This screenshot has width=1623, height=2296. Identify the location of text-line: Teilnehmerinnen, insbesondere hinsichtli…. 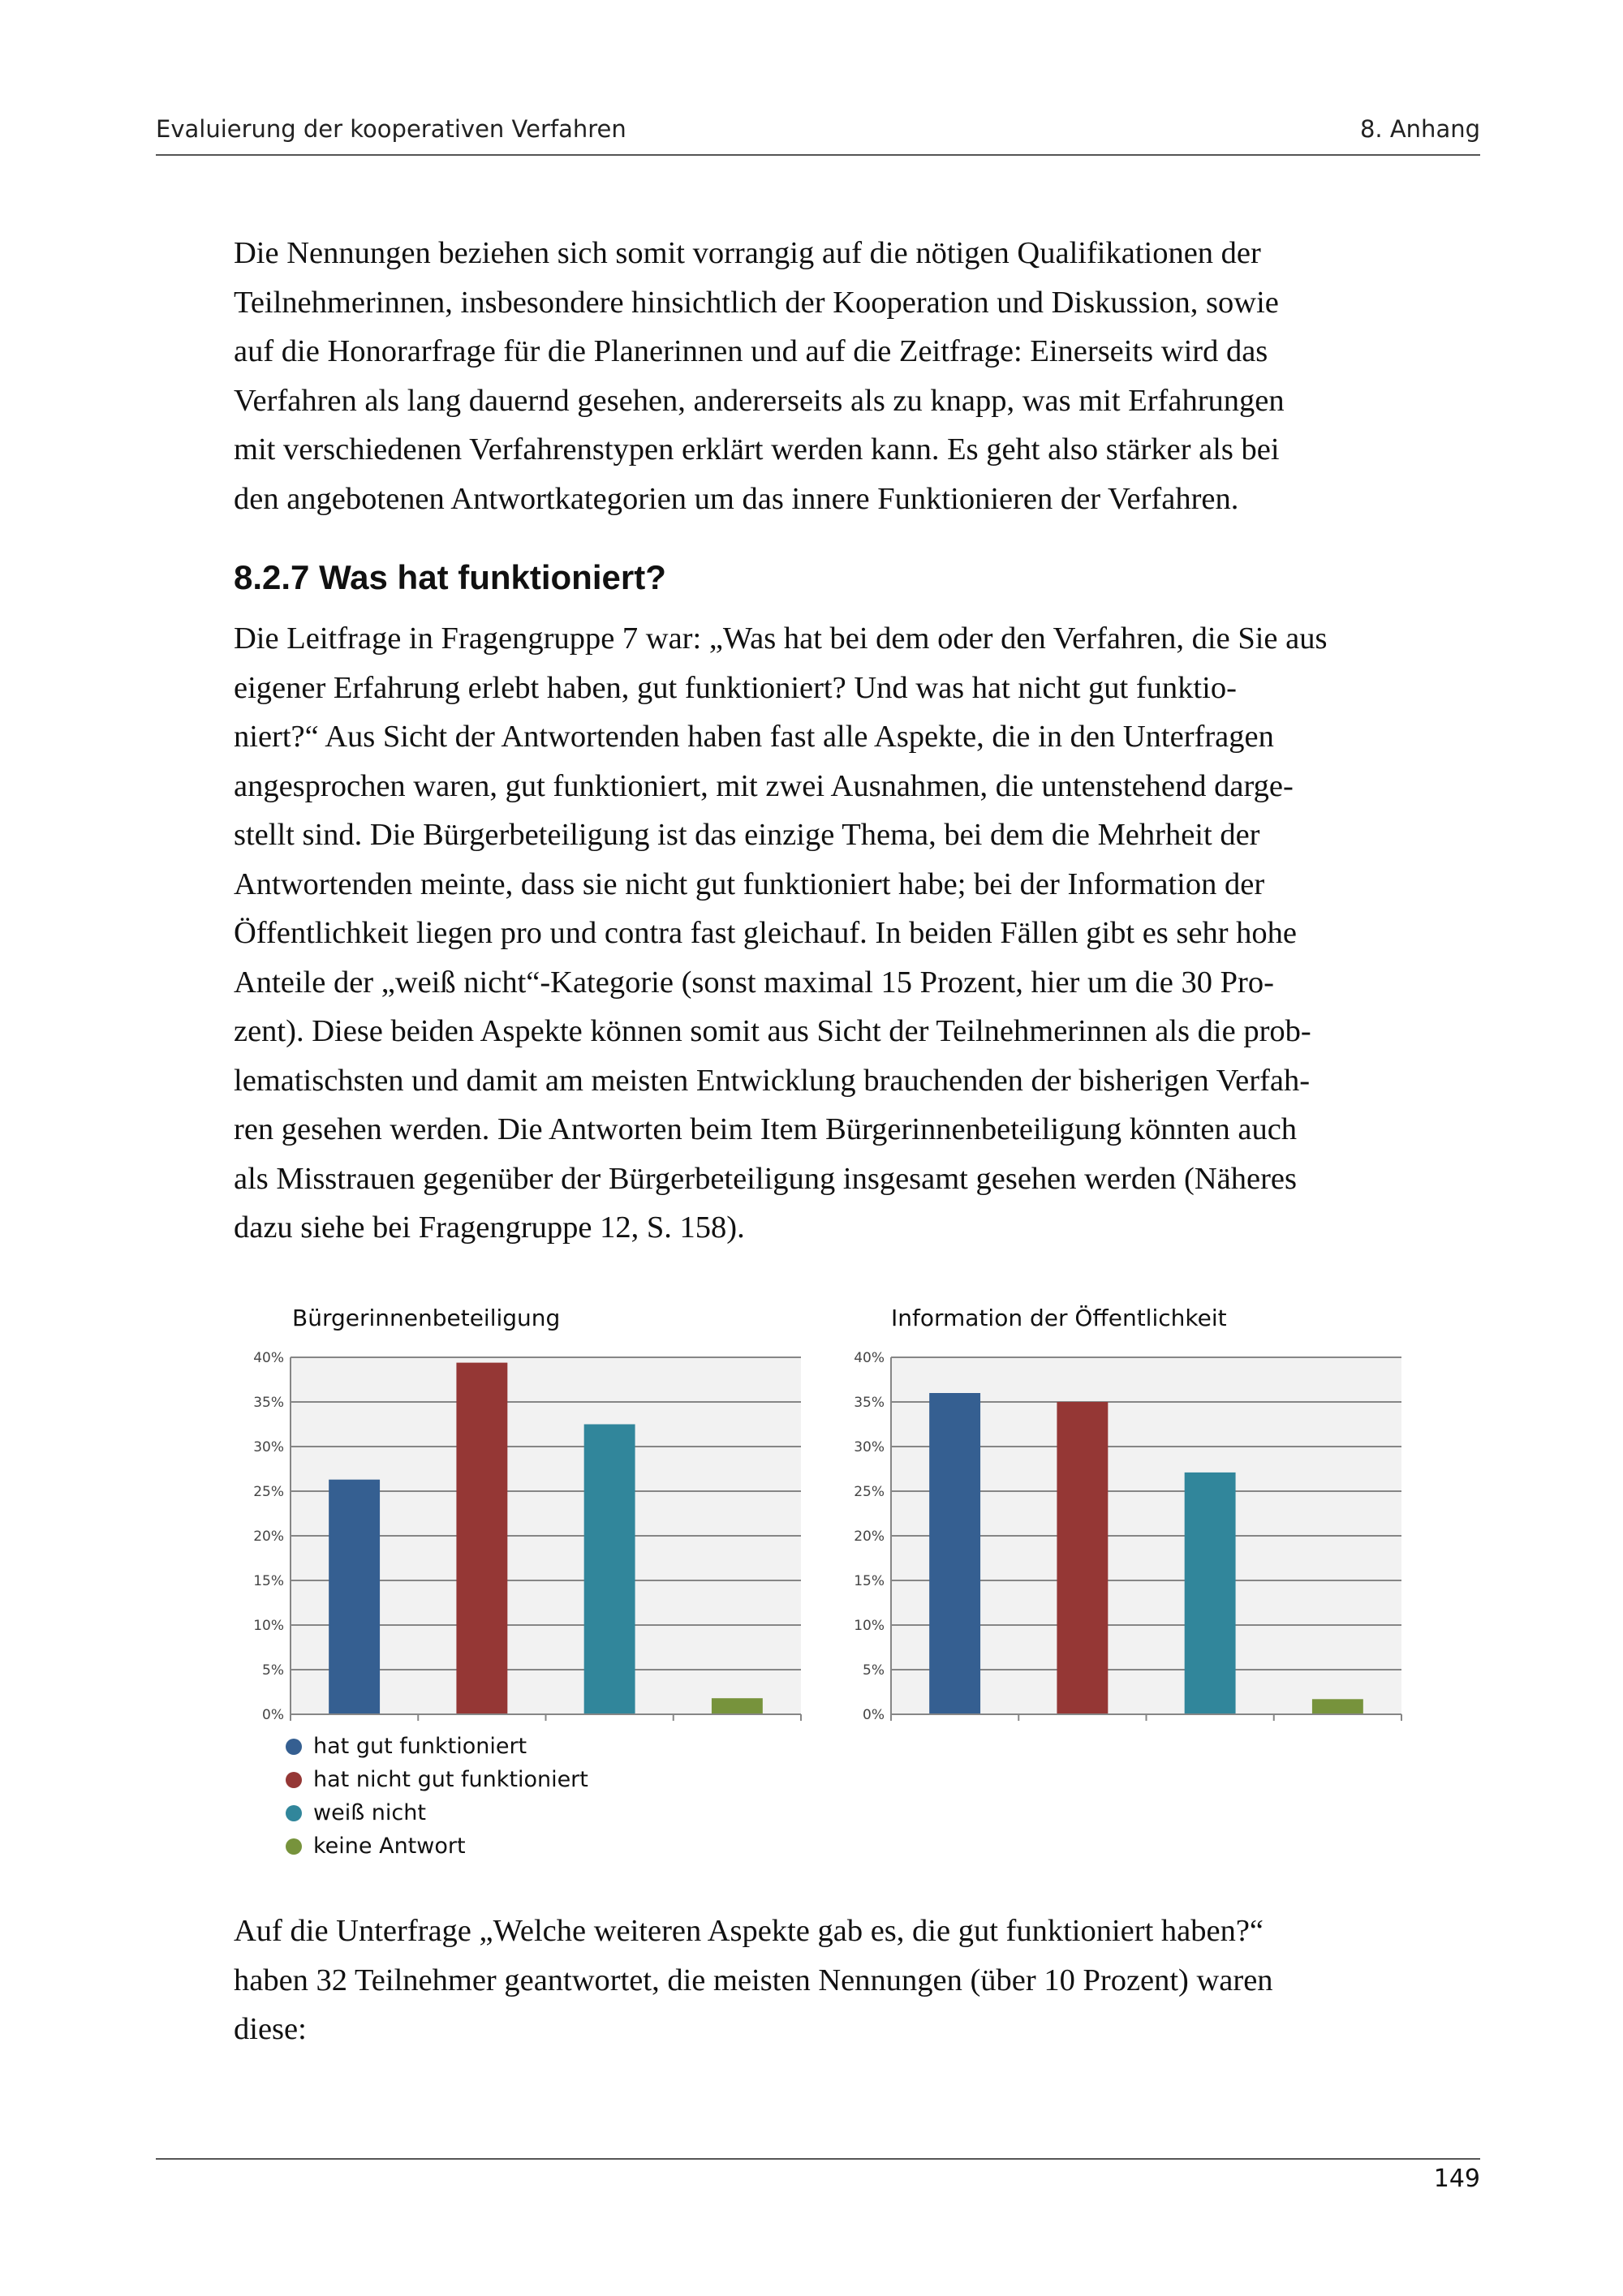
(756, 302).